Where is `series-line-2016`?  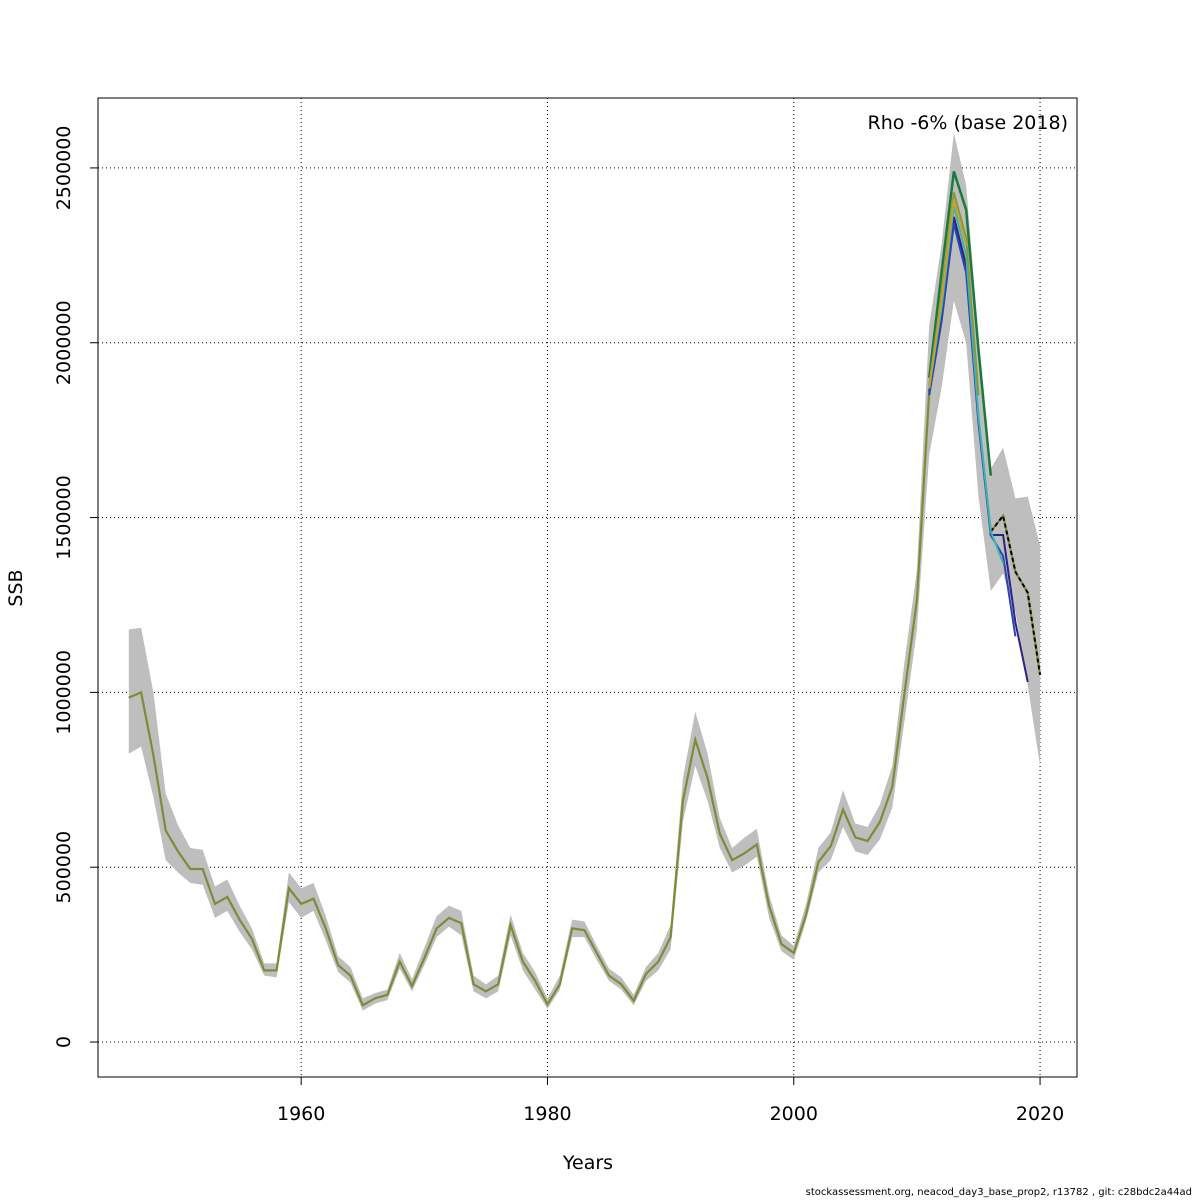
series-line-2016 is located at coordinates (960, 323).